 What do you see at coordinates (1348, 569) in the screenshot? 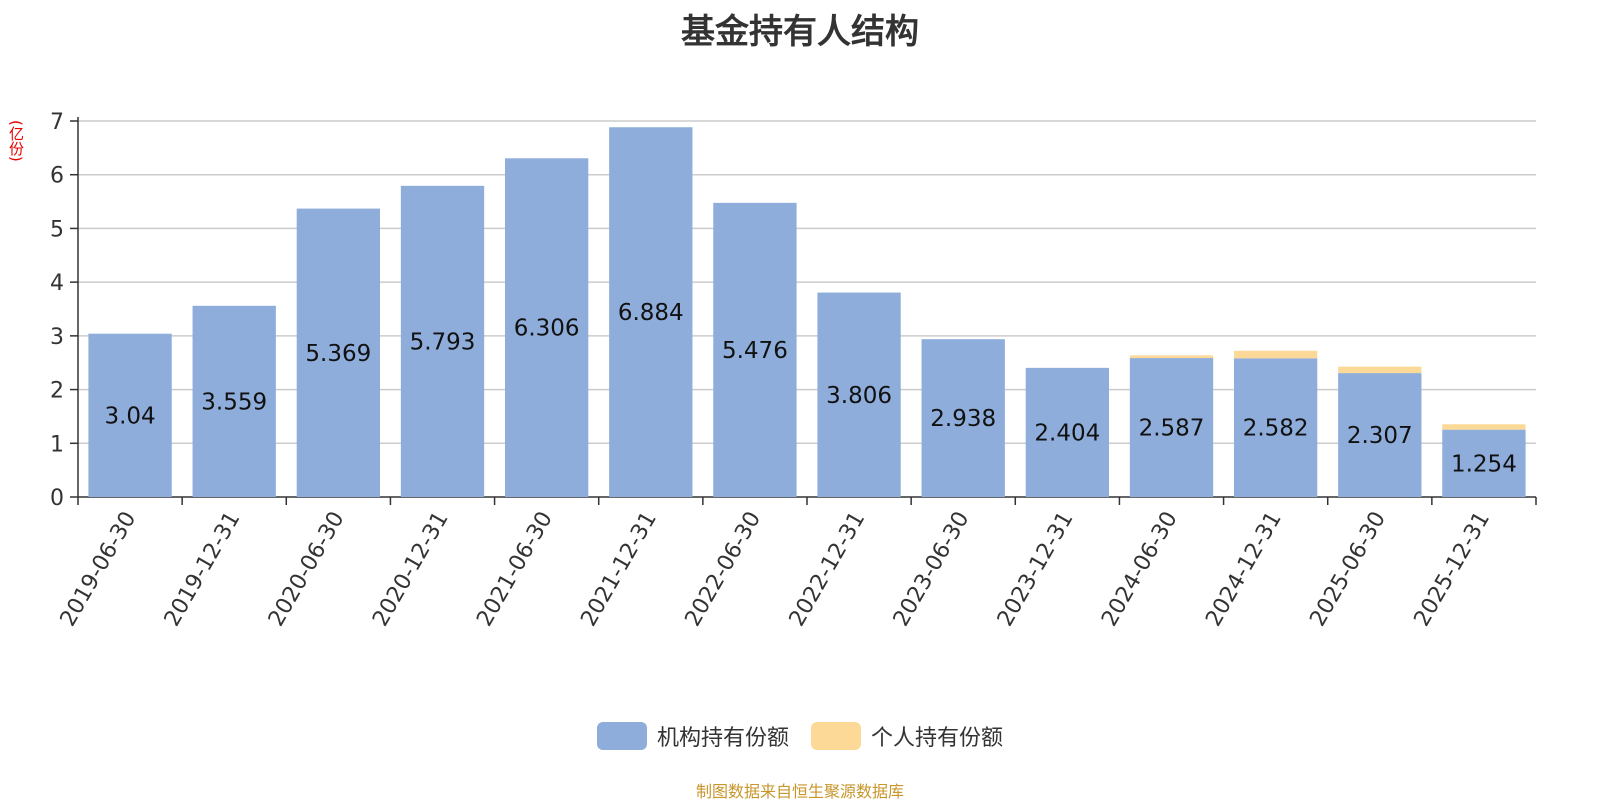
I see `x-tick-label: 2025-06-30` at bounding box center [1348, 569].